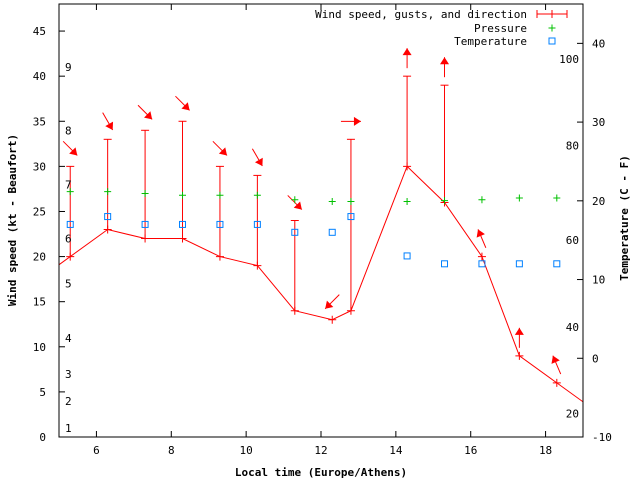  Describe the element at coordinates (552, 14) in the screenshot. I see `legend-key-wind-marker` at that location.